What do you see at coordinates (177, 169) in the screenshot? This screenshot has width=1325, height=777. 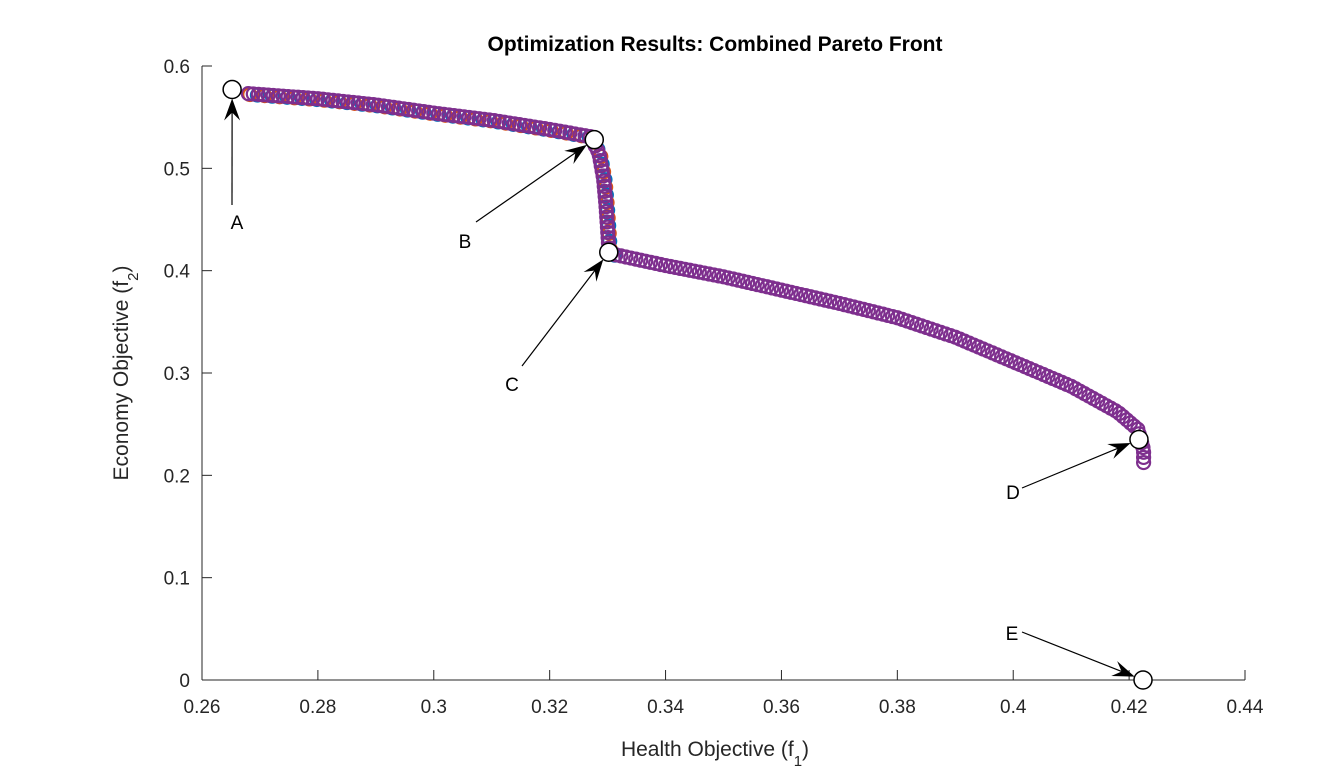 I see `y-tick-label: 0.5` at bounding box center [177, 169].